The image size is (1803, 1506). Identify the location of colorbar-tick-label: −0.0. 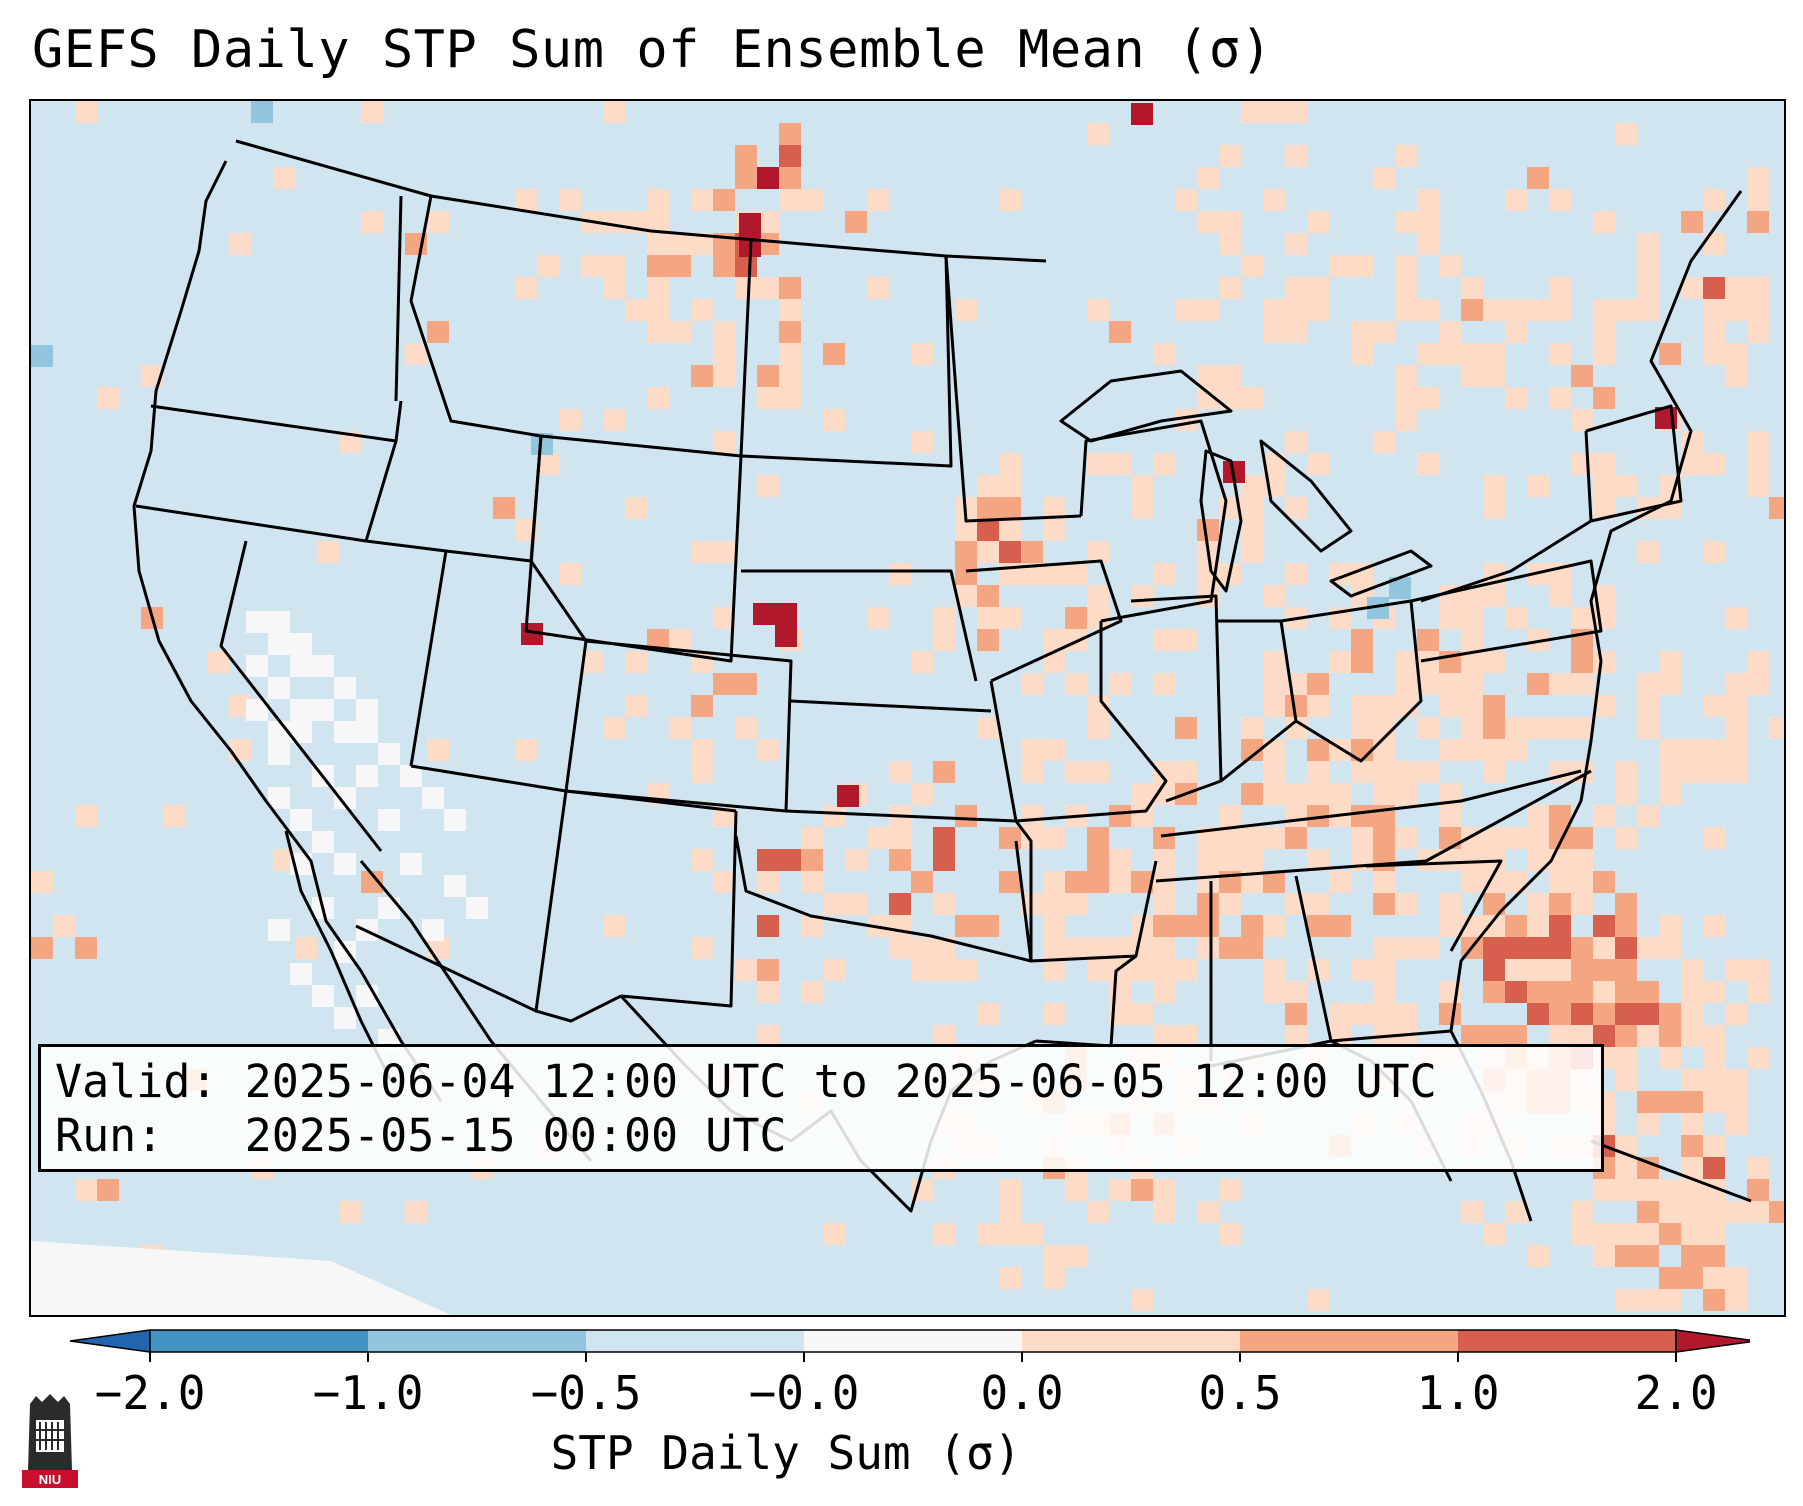
(804, 1393).